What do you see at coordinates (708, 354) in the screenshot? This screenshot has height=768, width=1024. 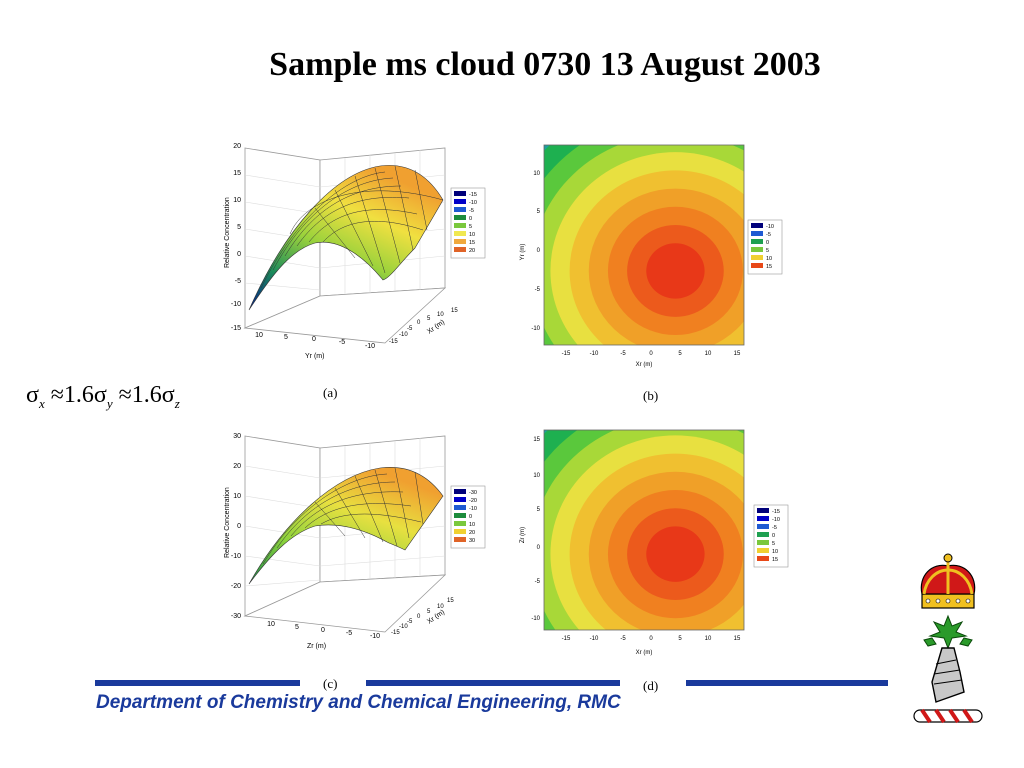 I see `heatmap-b-xtick: 10` at bounding box center [708, 354].